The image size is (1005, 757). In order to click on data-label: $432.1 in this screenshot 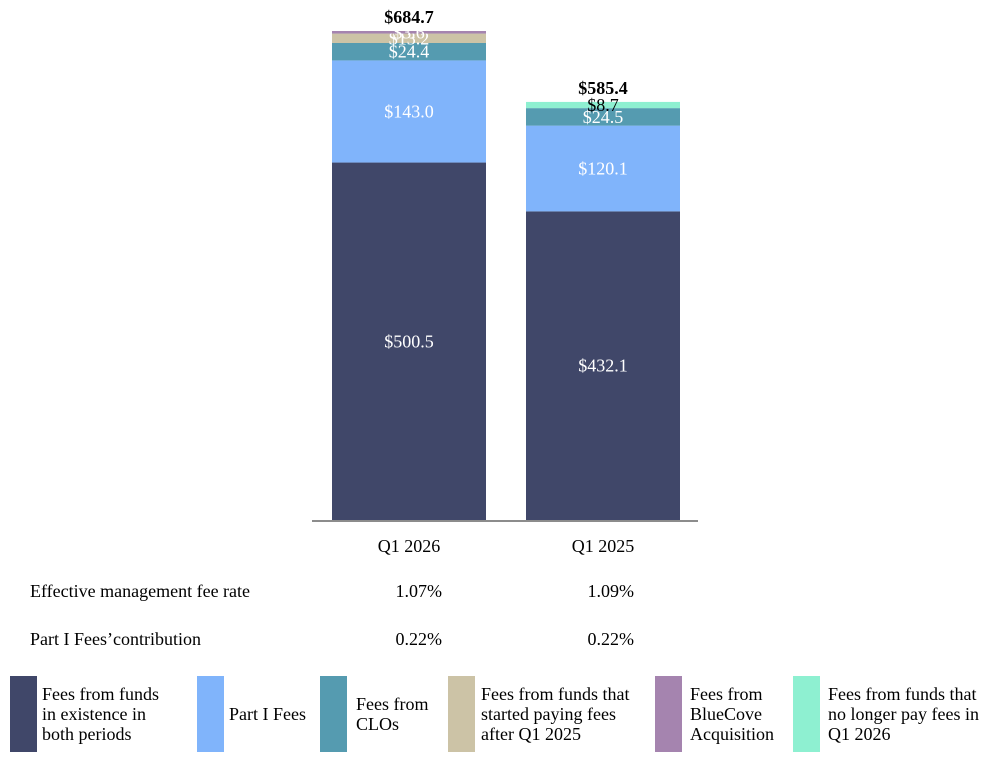, I will do `click(603, 366)`.